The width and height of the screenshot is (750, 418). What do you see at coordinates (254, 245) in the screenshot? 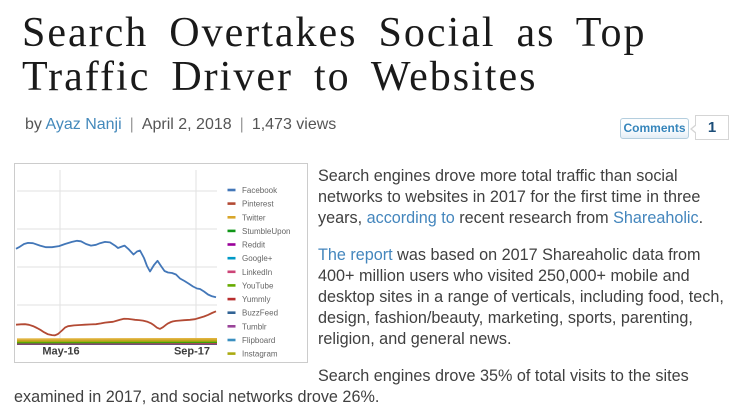
I see `svg-text: Reddit` at bounding box center [254, 245].